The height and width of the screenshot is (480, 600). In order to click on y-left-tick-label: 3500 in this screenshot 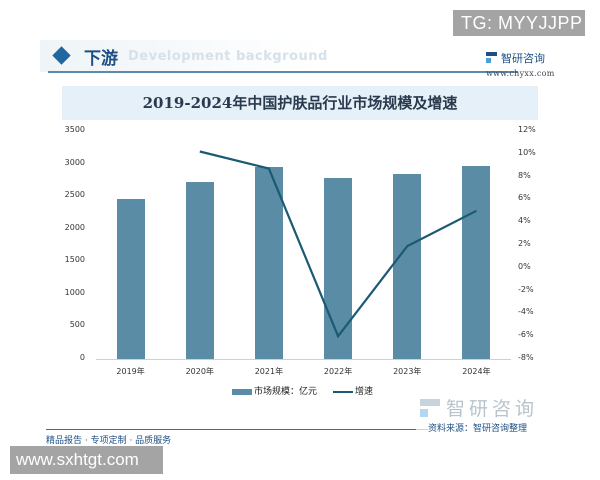, I will do `click(74, 129)`.